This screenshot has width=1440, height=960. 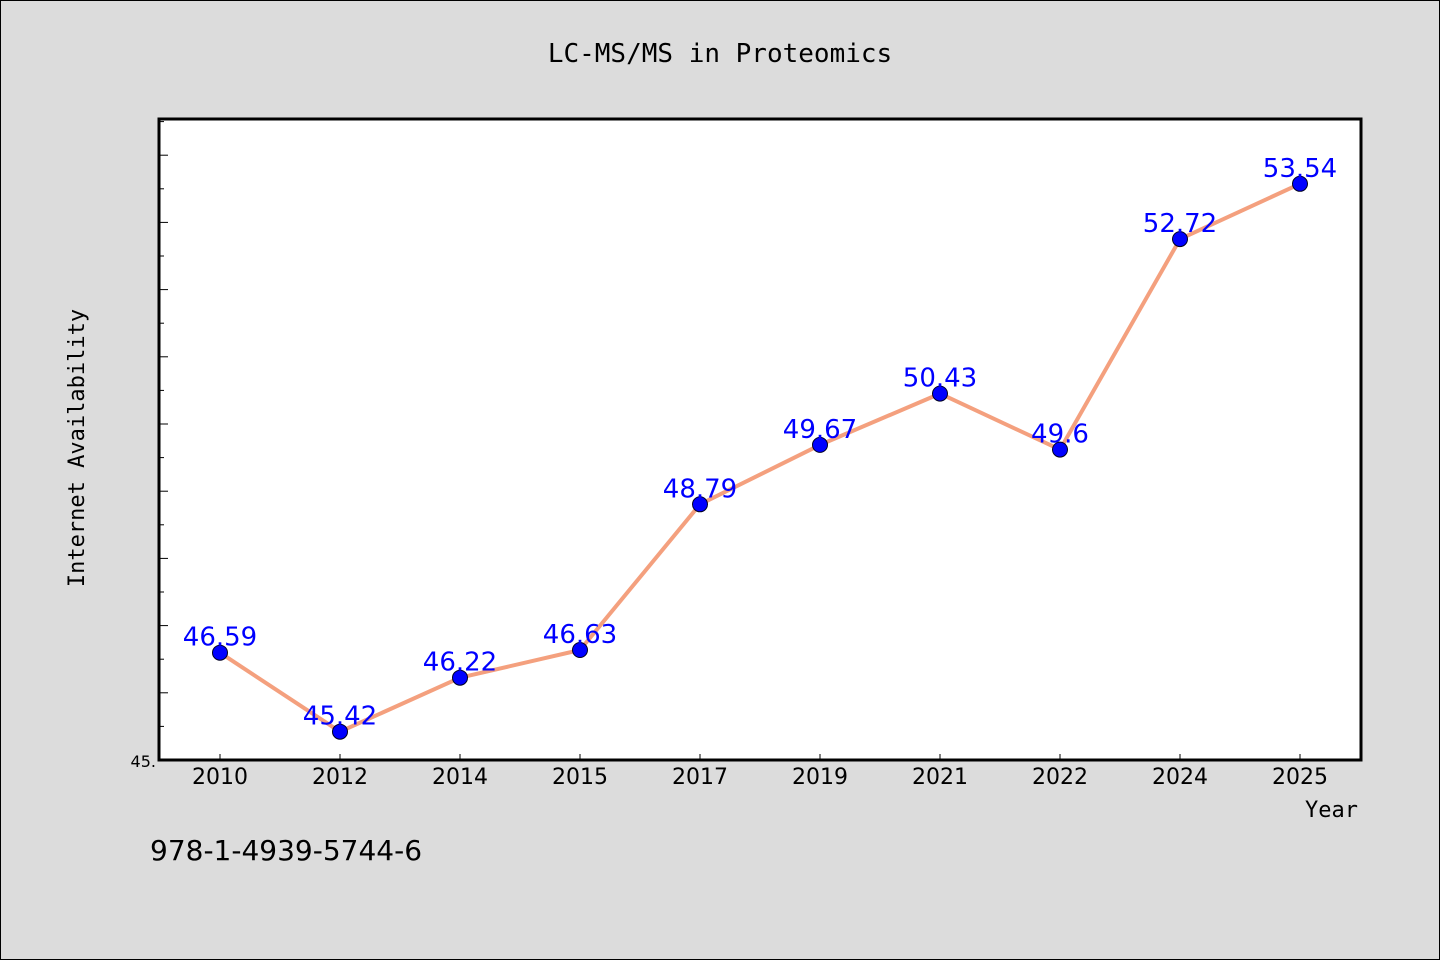 I want to click on x-tick-label: 2012, so click(x=340, y=777).